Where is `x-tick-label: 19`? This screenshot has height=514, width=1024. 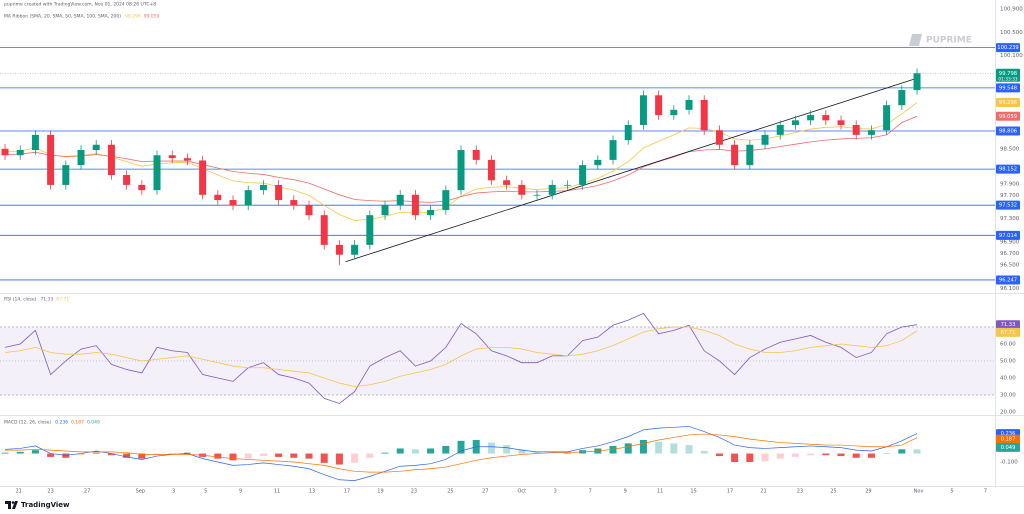
x-tick-label: 19 is located at coordinates (380, 492).